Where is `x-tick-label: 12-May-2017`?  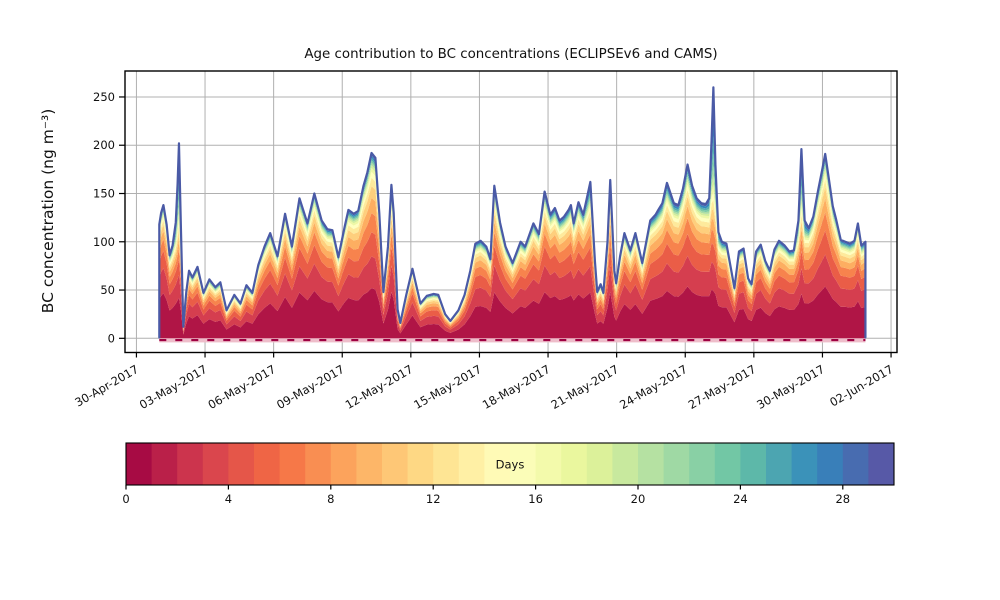
x-tick-label: 12-May-2017 is located at coordinates (379, 387).